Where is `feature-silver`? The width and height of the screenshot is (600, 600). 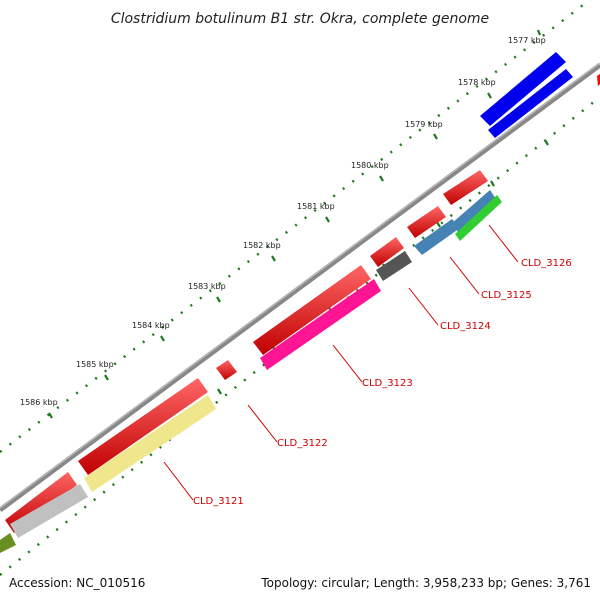 feature-silver is located at coordinates (49, 511).